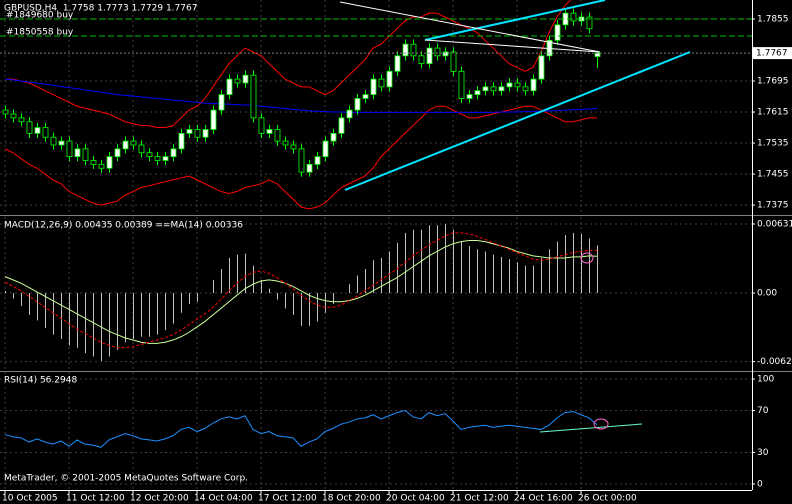 The image size is (792, 504). What do you see at coordinates (765, 380) in the screenshot?
I see `y-tick-label: 100` at bounding box center [765, 380].